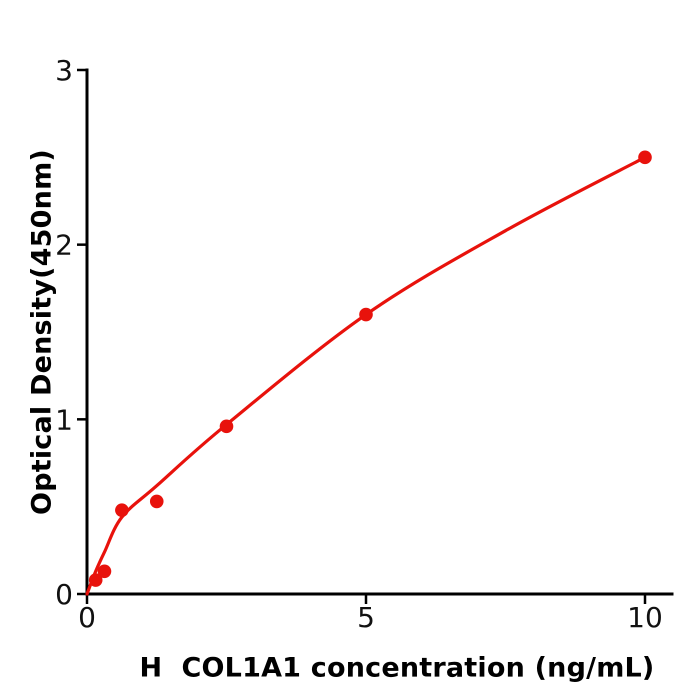  Describe the element at coordinates (42, 332) in the screenshot. I see `y-axis-label: Optical Density(450nm)` at that location.